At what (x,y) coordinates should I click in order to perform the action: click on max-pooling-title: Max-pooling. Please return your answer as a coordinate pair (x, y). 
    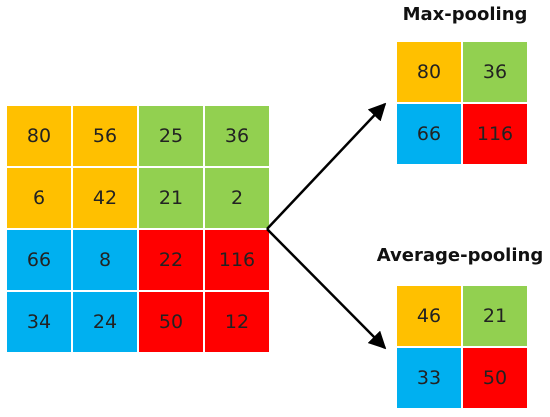
    Looking at the image, I should click on (465, 14).